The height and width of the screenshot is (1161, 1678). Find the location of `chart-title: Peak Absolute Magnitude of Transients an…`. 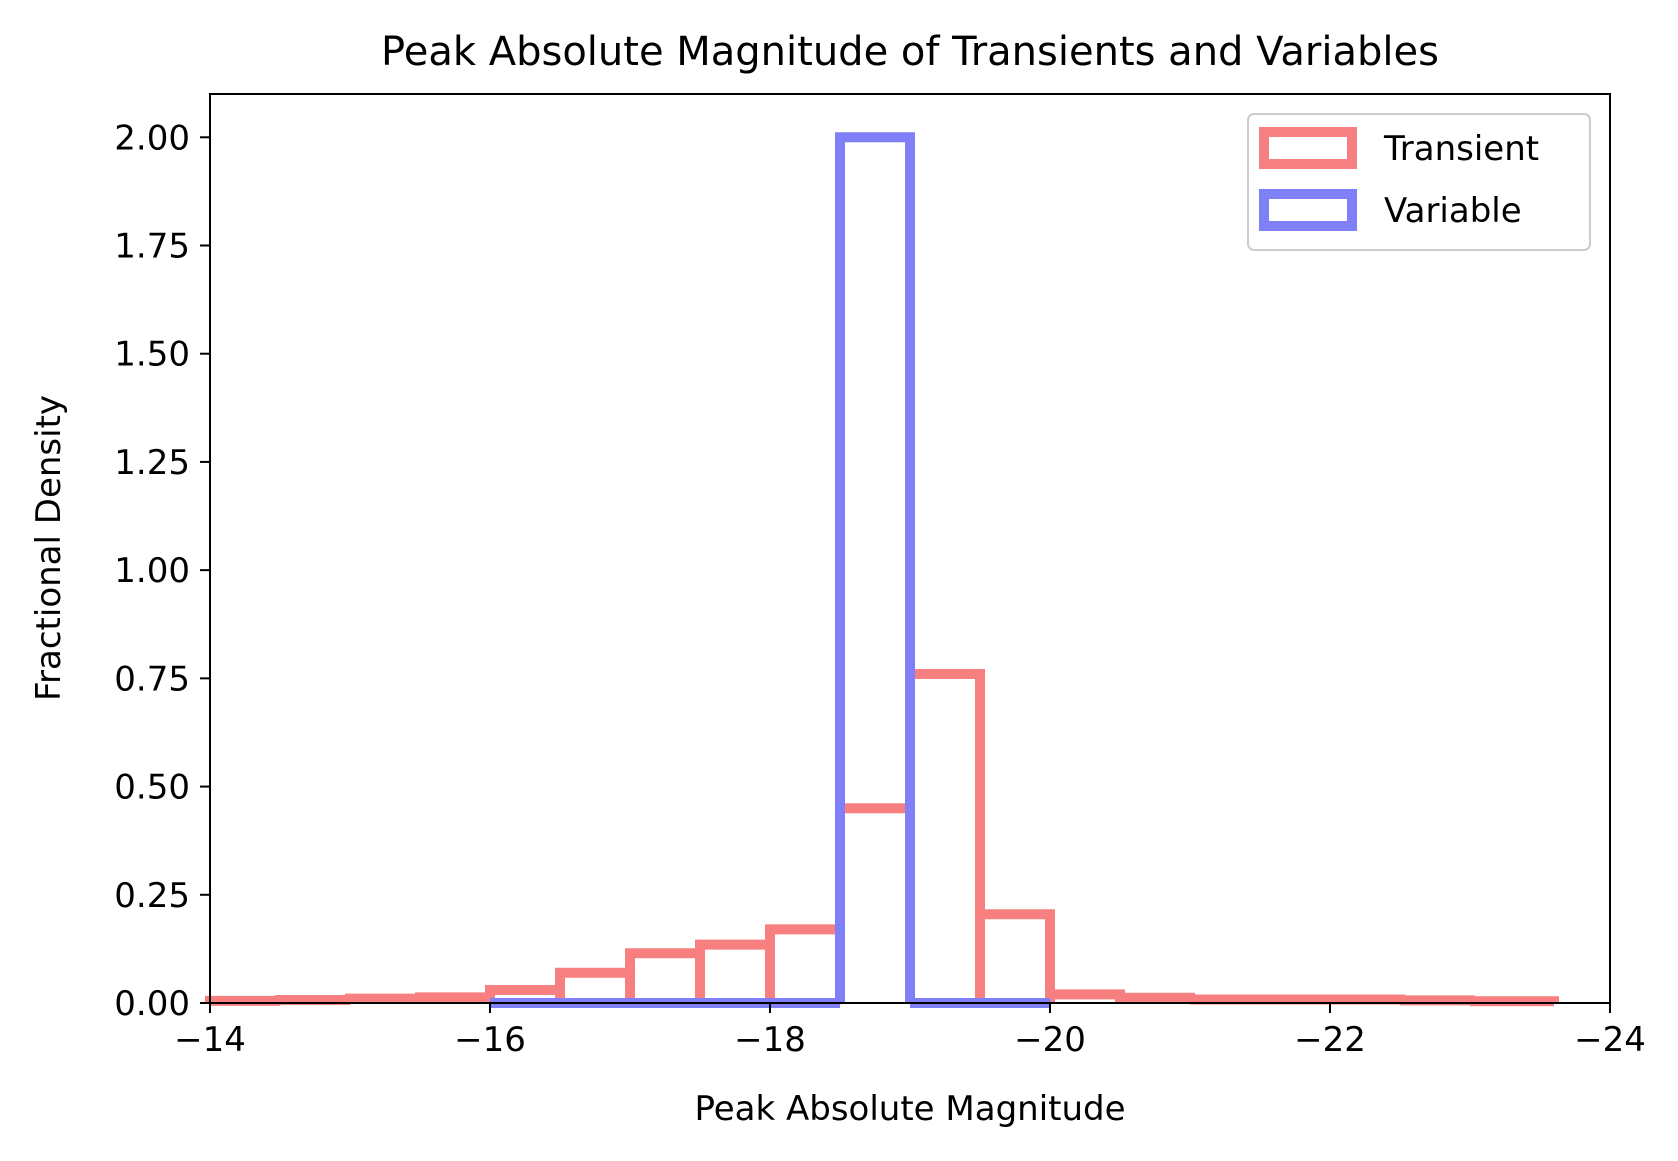

chart-title: Peak Absolute Magnitude of Transients an… is located at coordinates (910, 52).